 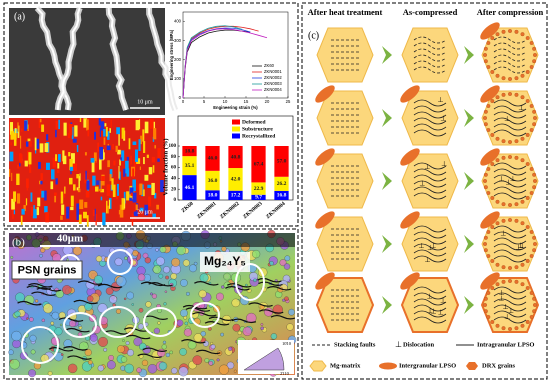 I want to click on legend-swatch, so click(x=236, y=129).